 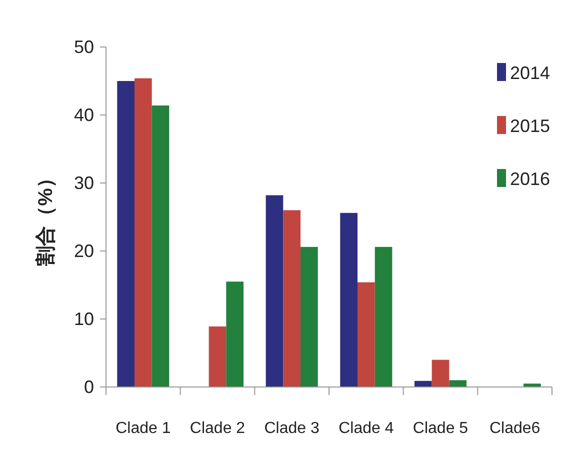 I want to click on y-tick-label: 10, so click(x=84, y=319).